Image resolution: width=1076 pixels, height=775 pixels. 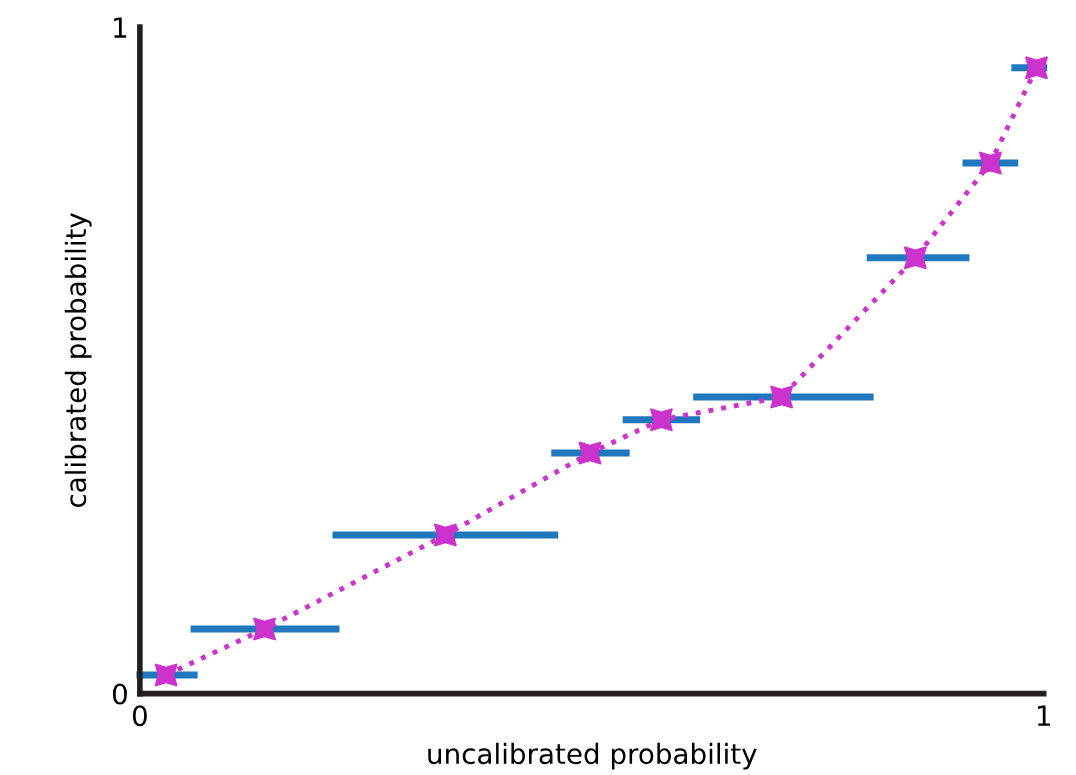 What do you see at coordinates (78, 360) in the screenshot?
I see `y-axis-title: calibrated probability` at bounding box center [78, 360].